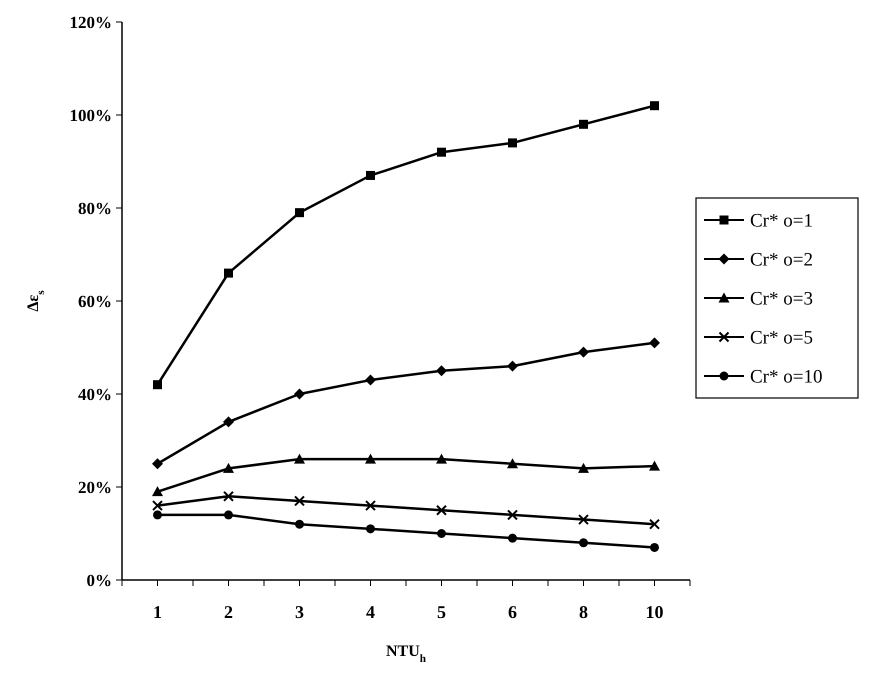  I want to click on x-tick-label: 2, so click(228, 612).